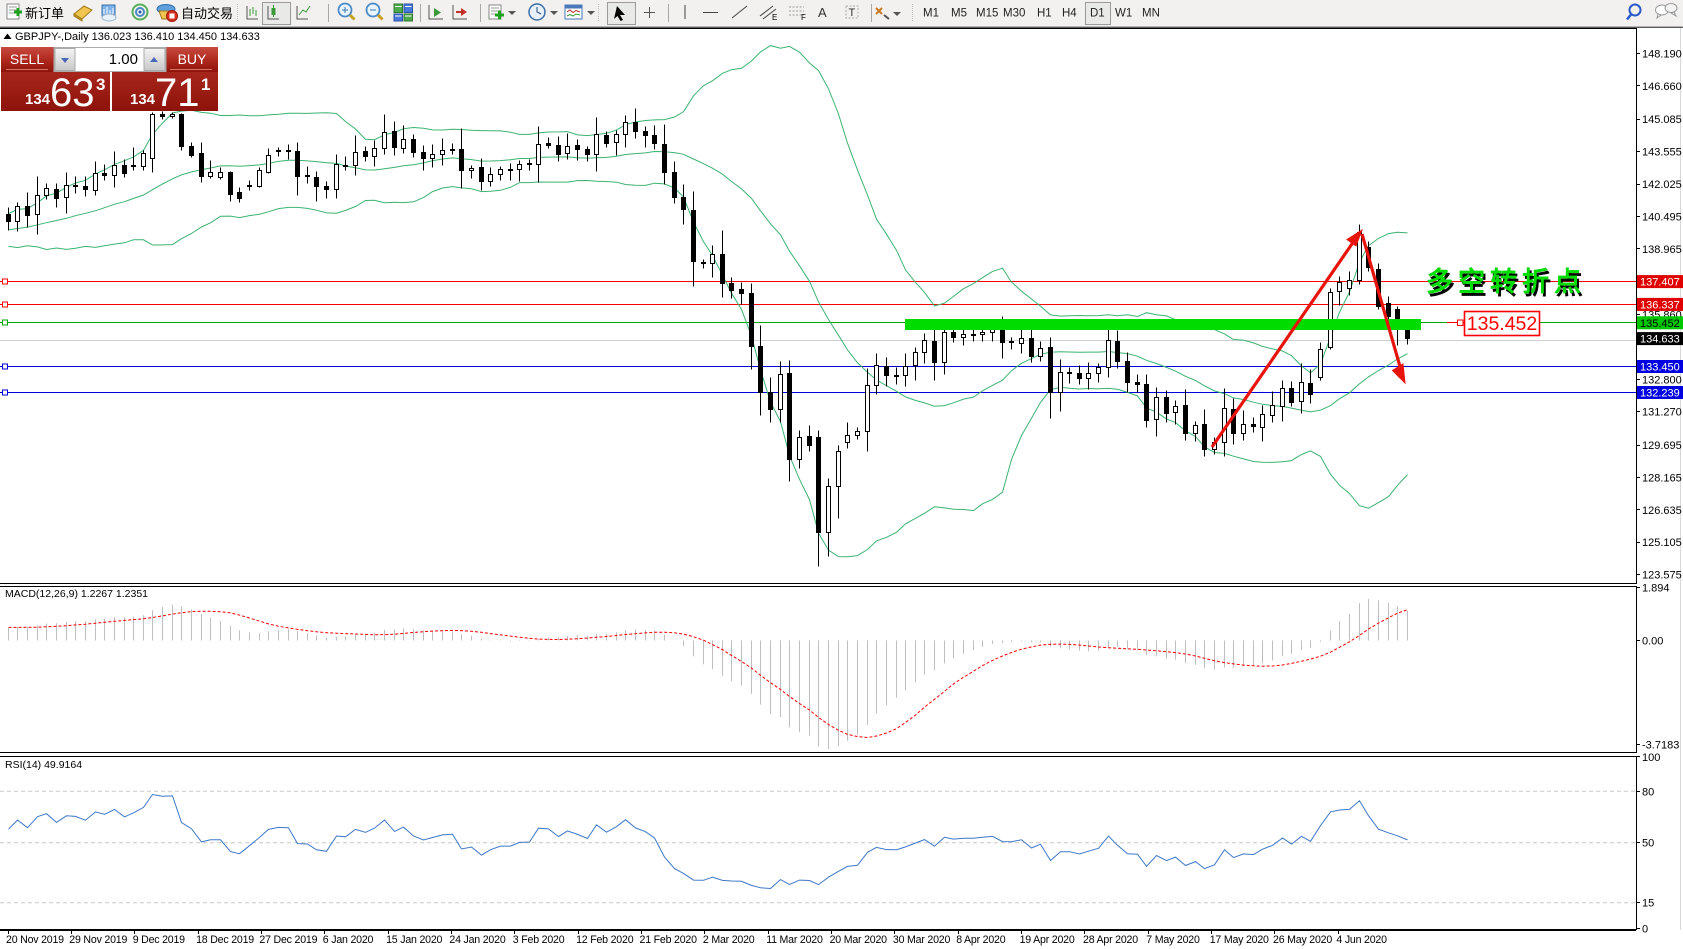  I want to click on svg-text: 126.635, so click(1662, 511).